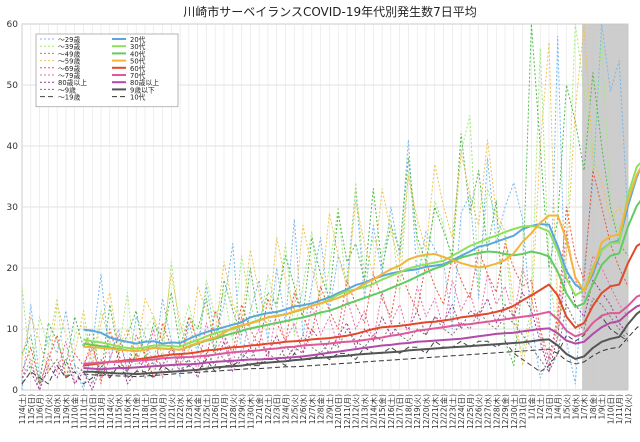 This screenshot has width=640, height=442. I want to click on x-tick-label: 12/23(土), so click(452, 411).